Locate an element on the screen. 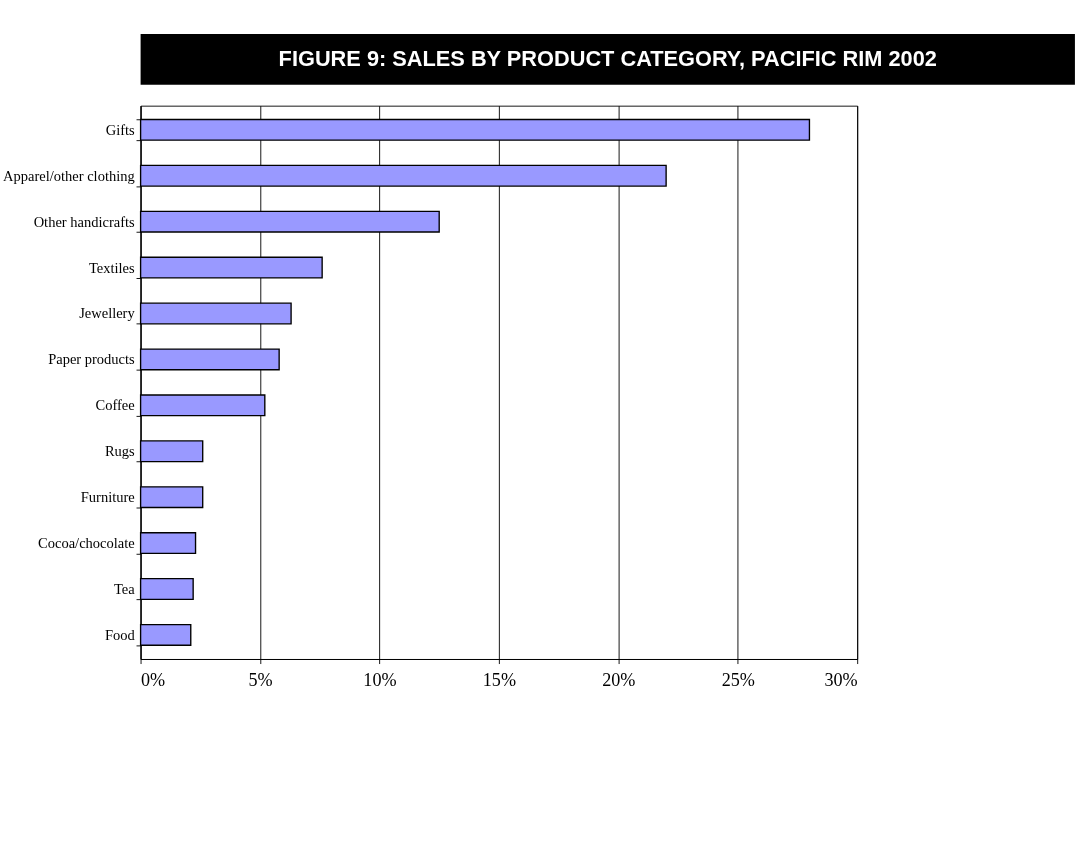 The image size is (1084, 862). y-tick-label: Tea is located at coordinates (124, 589).